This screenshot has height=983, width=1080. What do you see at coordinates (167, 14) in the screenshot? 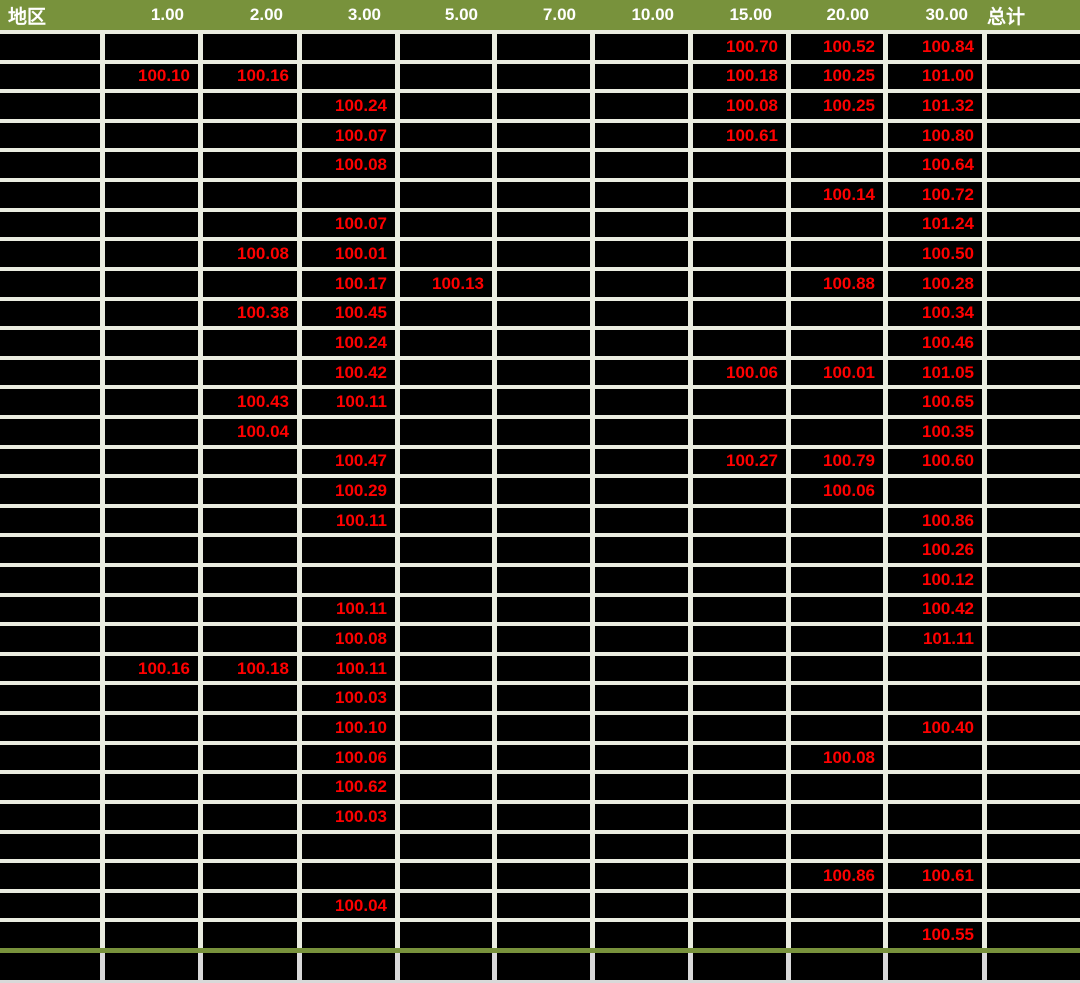
I see `column-header-1: 1.00` at bounding box center [167, 14].